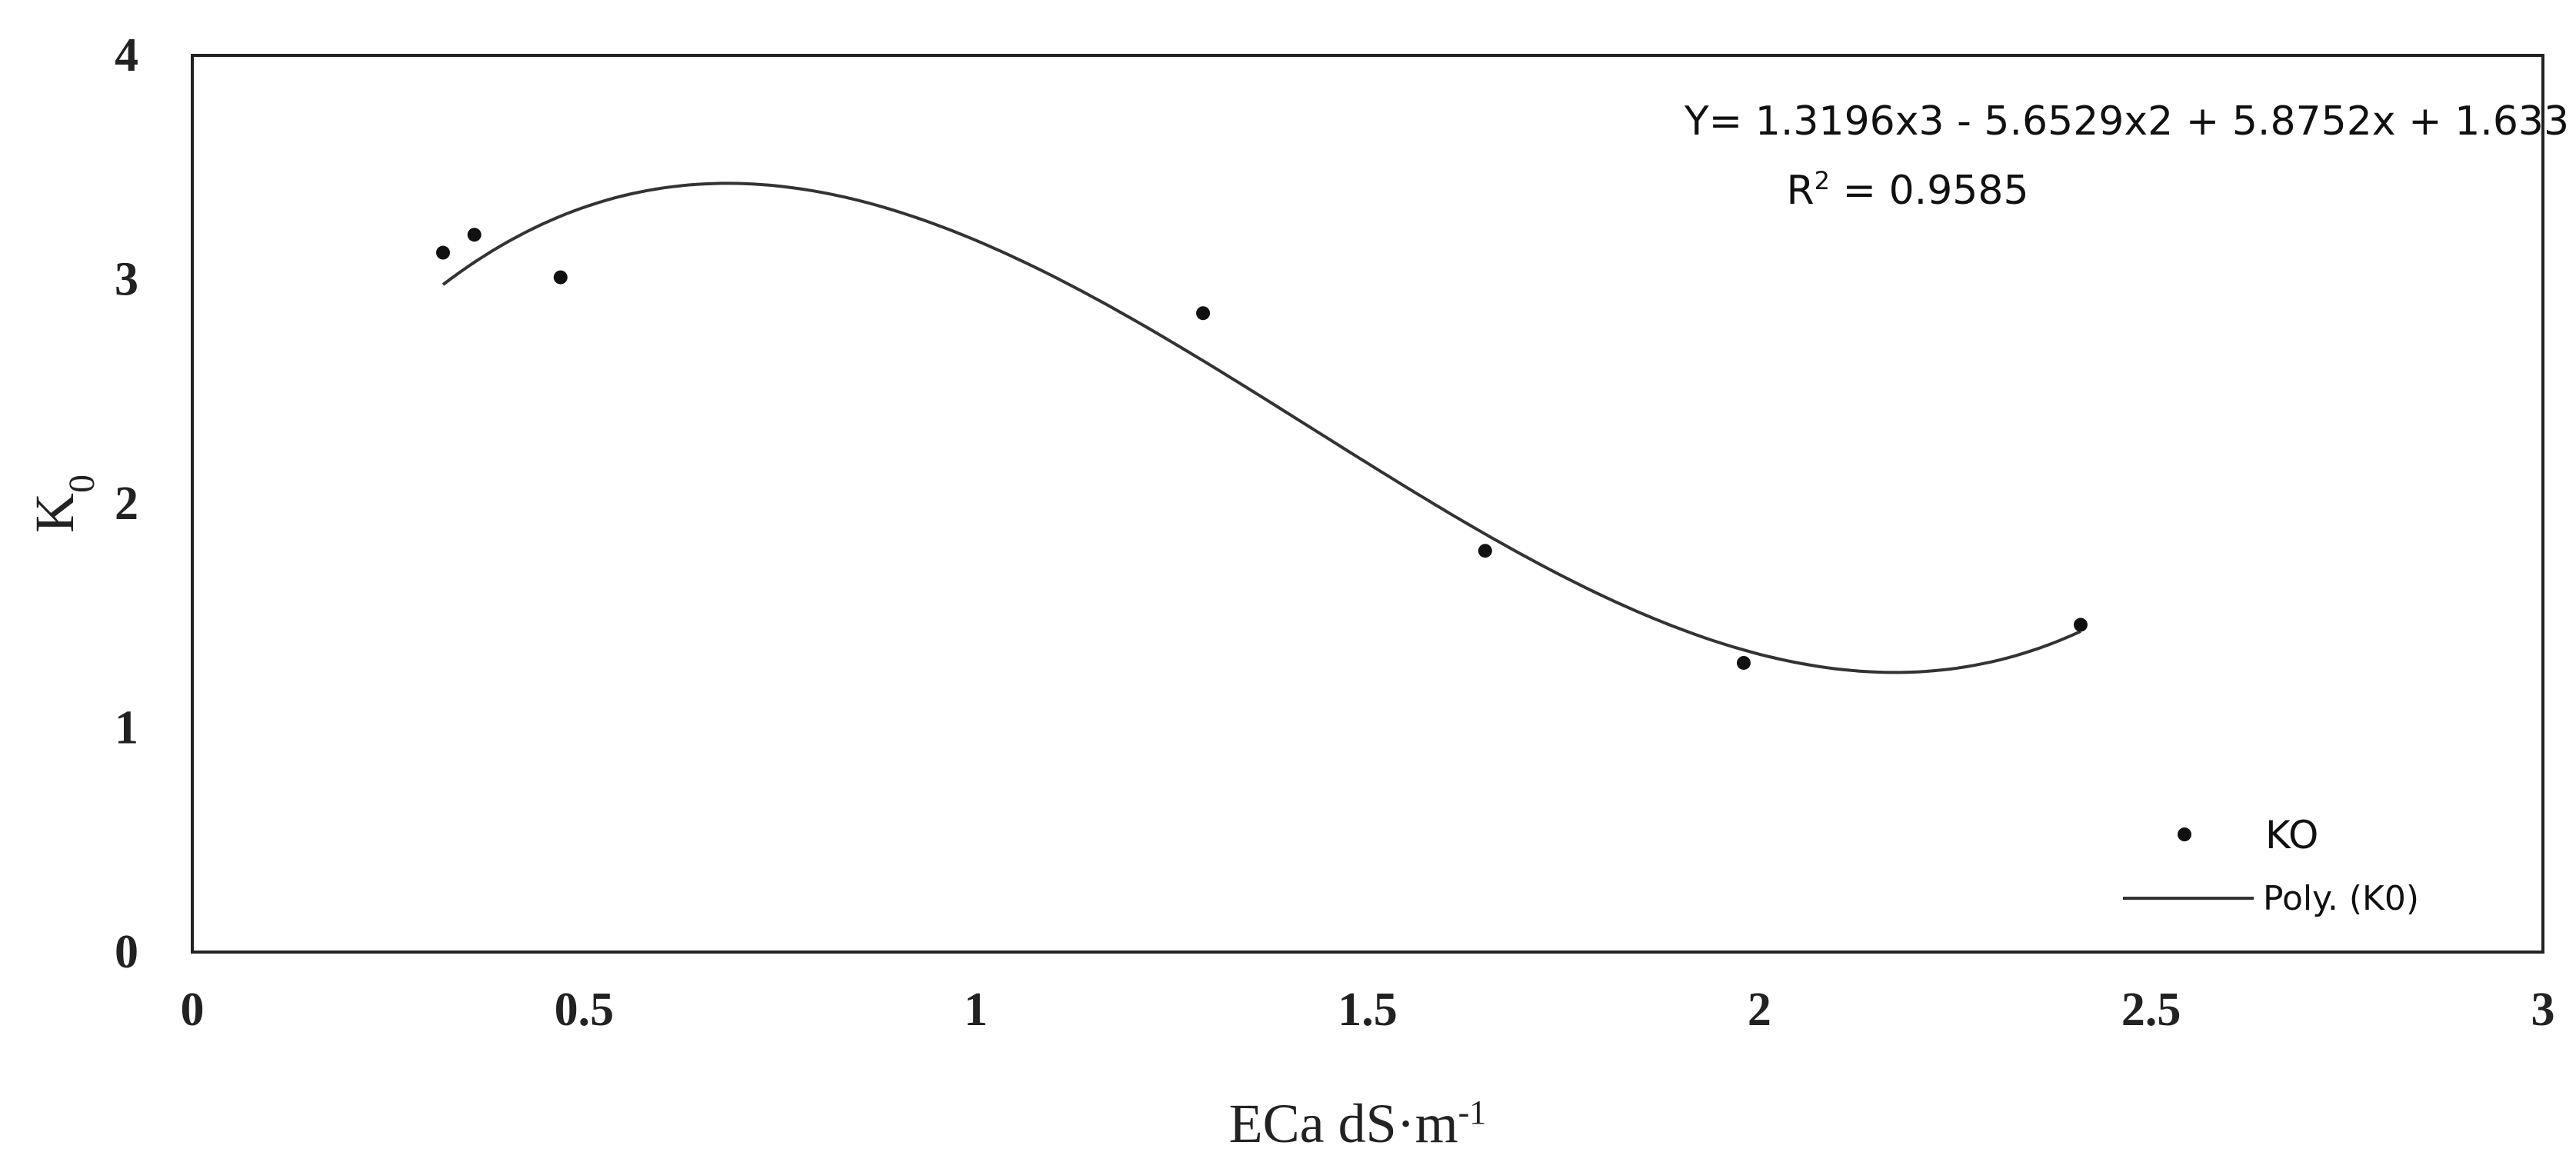 The width and height of the screenshot is (2576, 1172). I want to click on y-tick-label: 1, so click(126, 728).